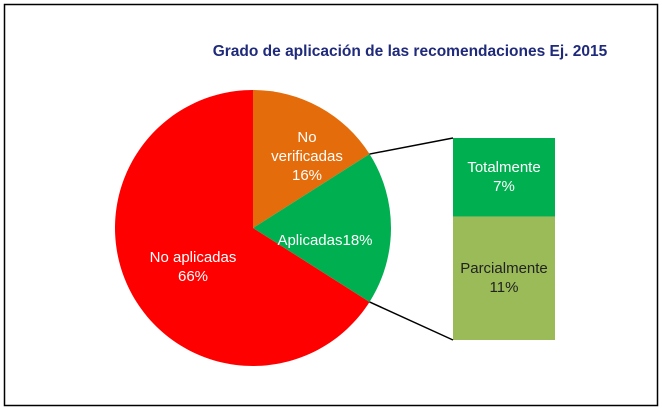 This screenshot has height=410, width=662. I want to click on bar-category: Totalmente, so click(504, 168).